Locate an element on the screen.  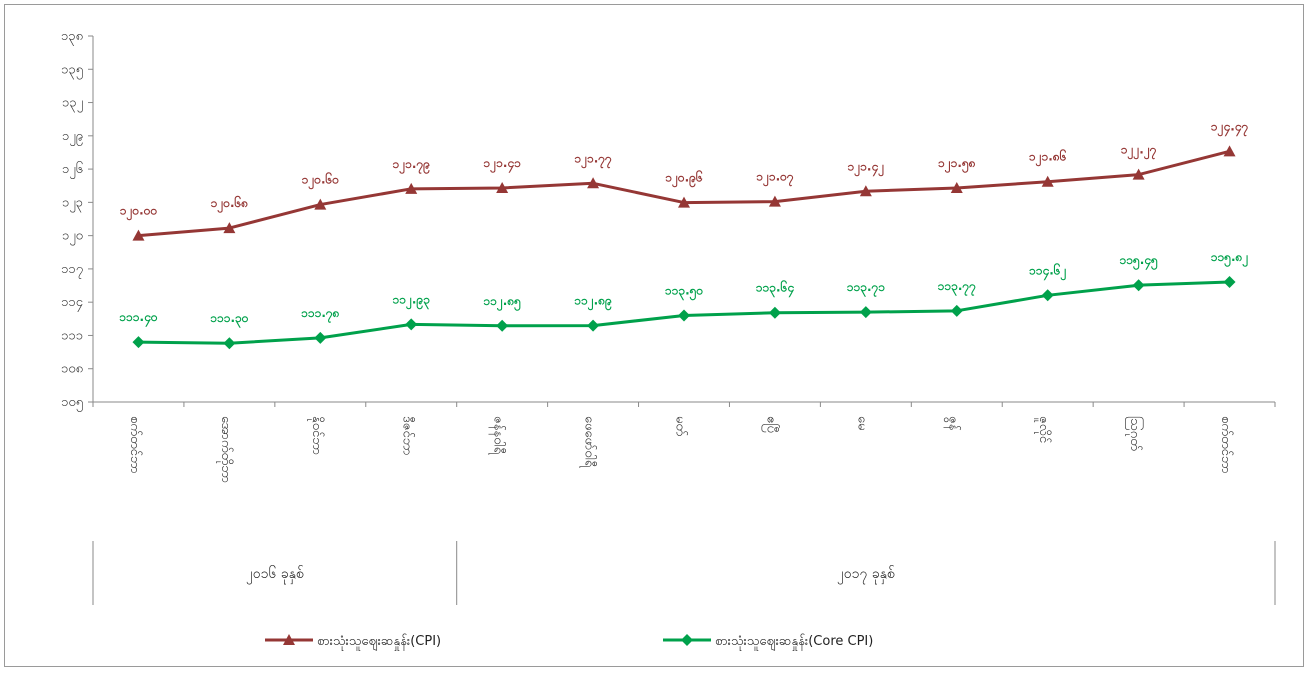
y-tick-label: ၁၁၇ is located at coordinates (72, 270).